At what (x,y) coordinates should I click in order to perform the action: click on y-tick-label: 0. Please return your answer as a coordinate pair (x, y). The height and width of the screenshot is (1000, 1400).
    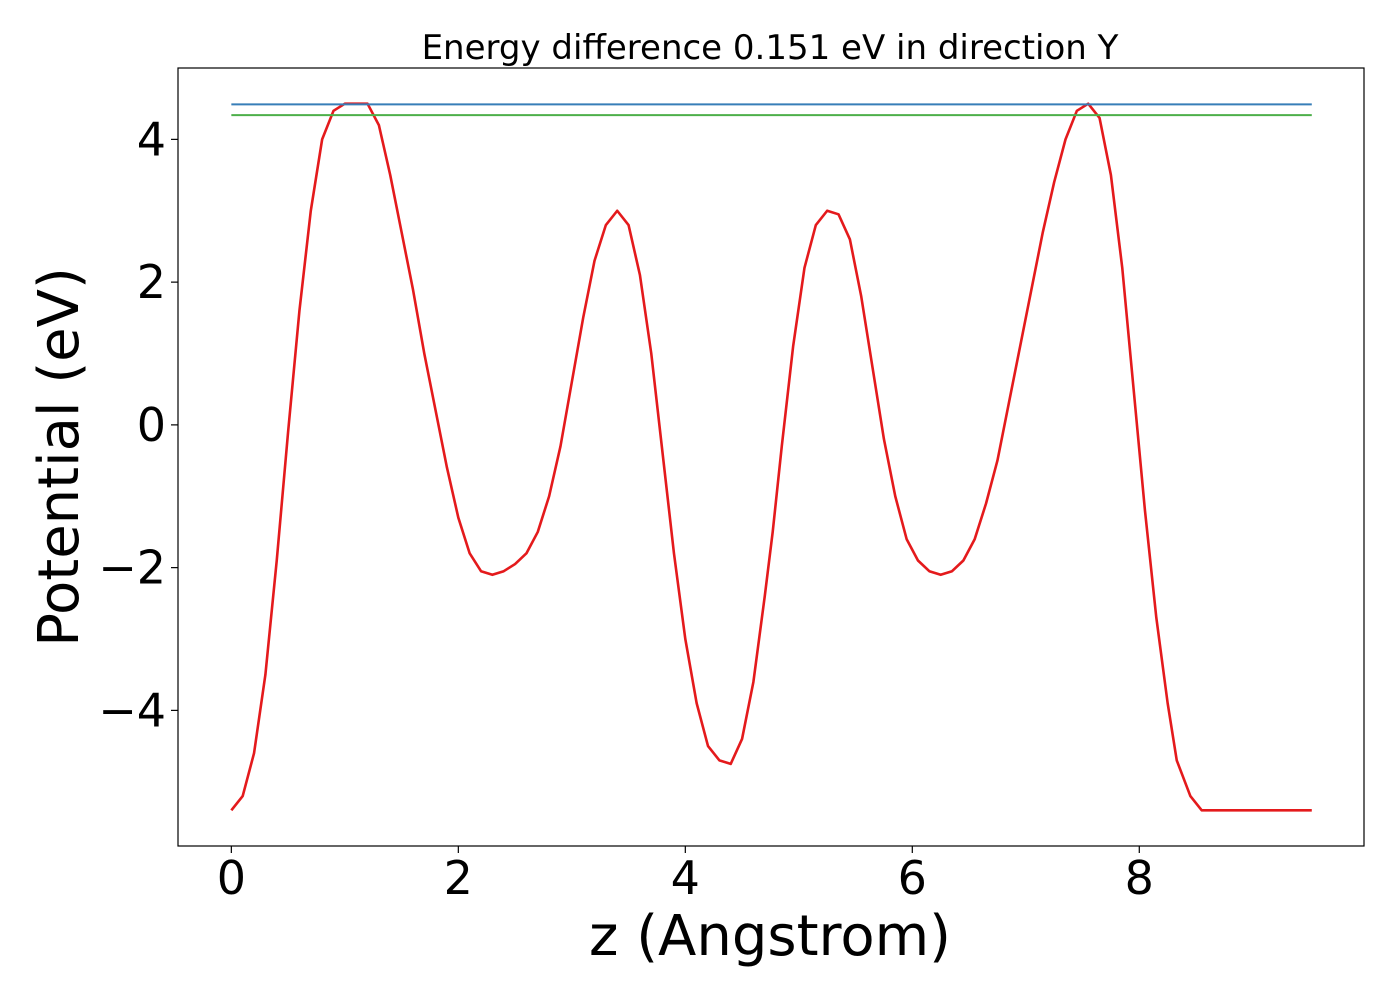
    Looking at the image, I should click on (151, 425).